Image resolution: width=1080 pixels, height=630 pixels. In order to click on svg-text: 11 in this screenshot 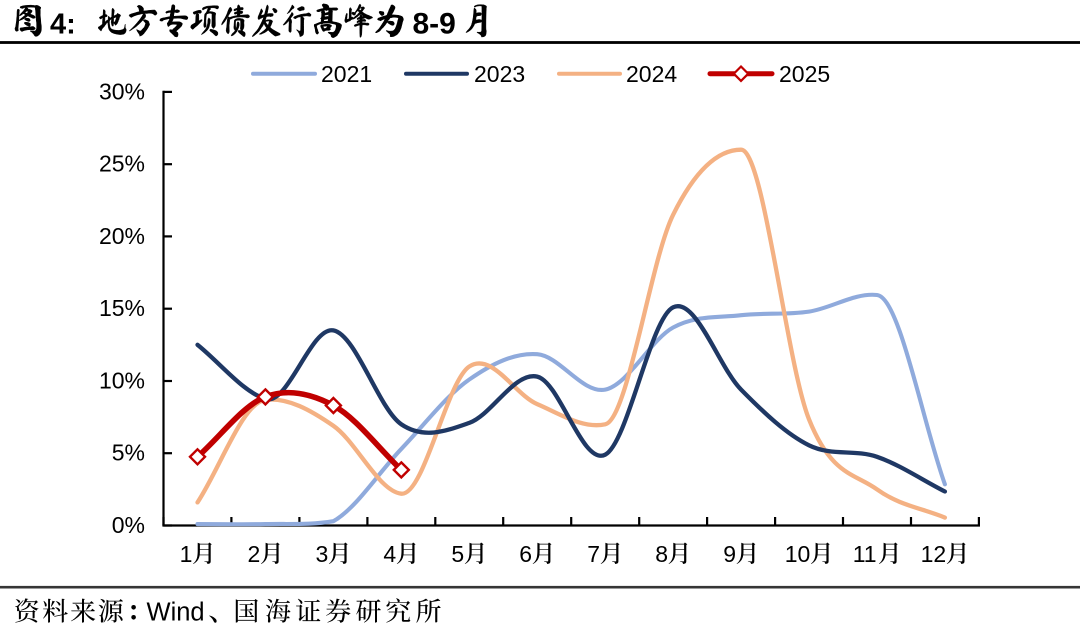, I will do `click(865, 554)`.